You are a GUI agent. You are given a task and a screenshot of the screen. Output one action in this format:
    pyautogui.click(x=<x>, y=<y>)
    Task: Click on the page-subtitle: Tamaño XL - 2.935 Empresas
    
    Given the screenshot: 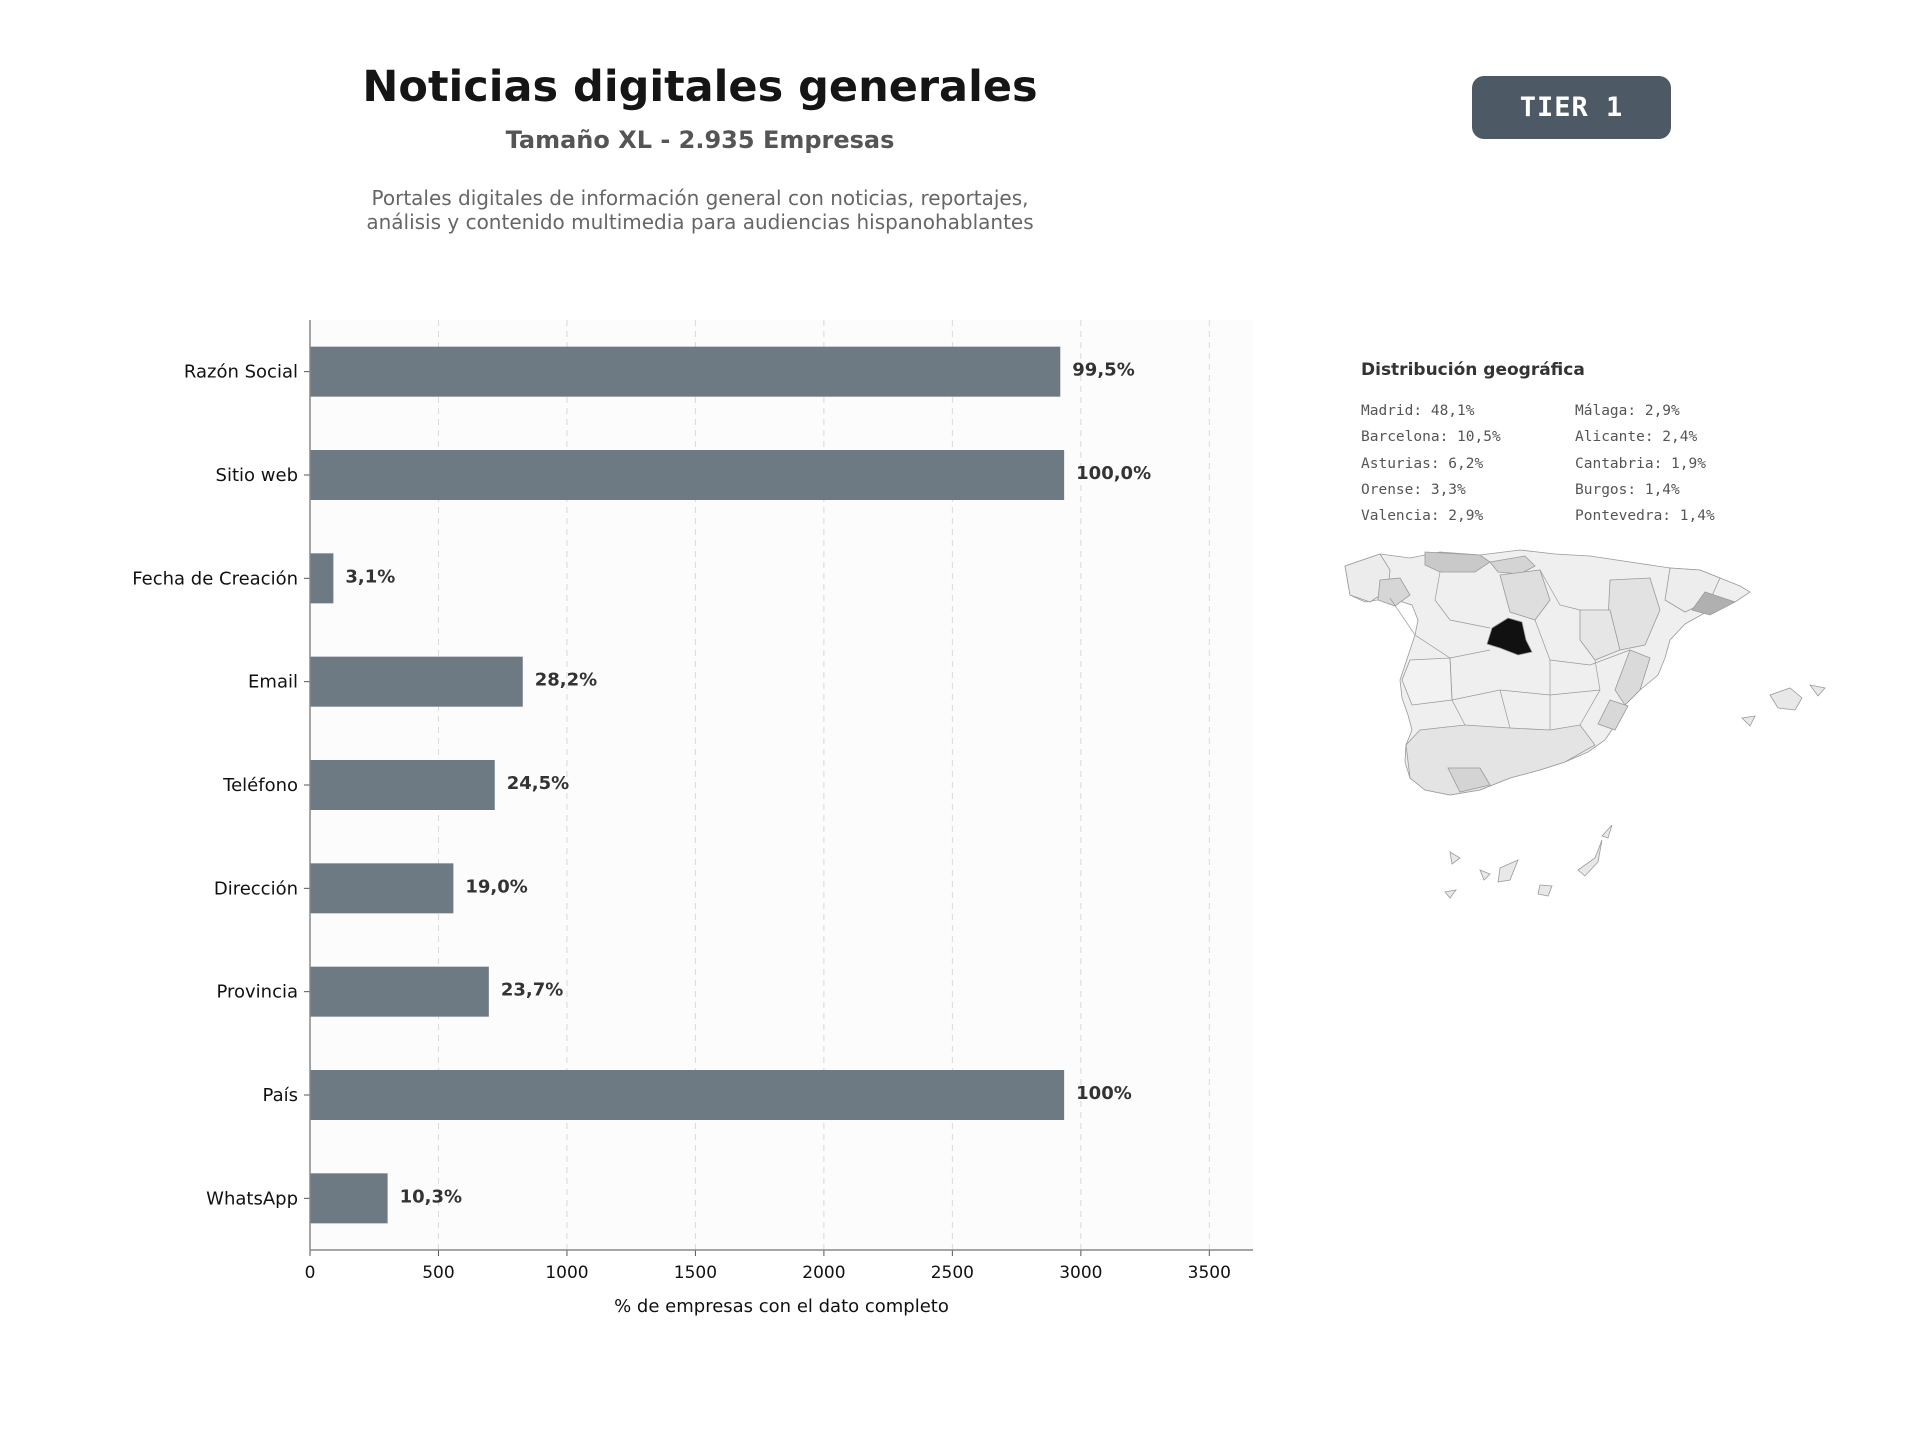 What is the action you would take?
    pyautogui.click(x=700, y=140)
    